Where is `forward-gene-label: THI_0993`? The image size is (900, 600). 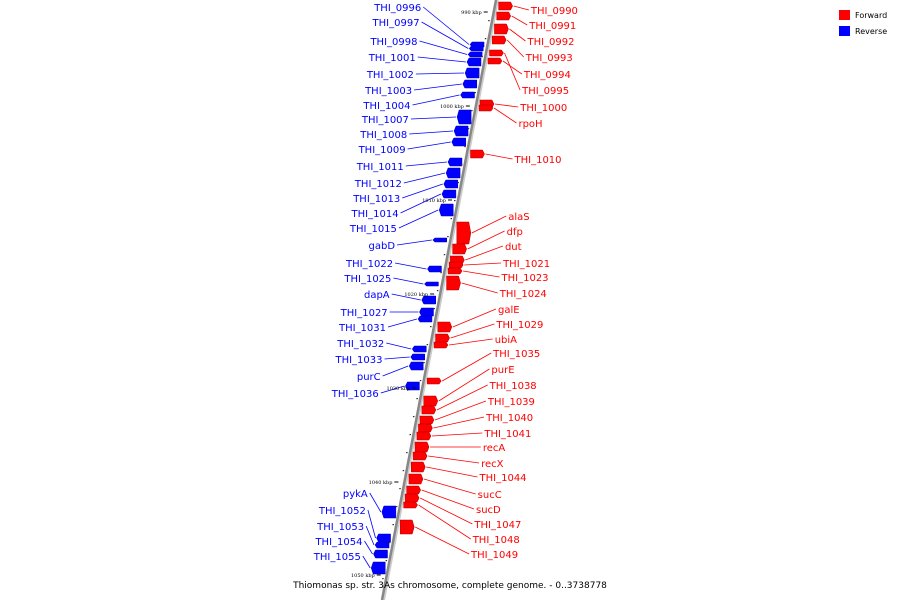 forward-gene-label: THI_0993 is located at coordinates (549, 58).